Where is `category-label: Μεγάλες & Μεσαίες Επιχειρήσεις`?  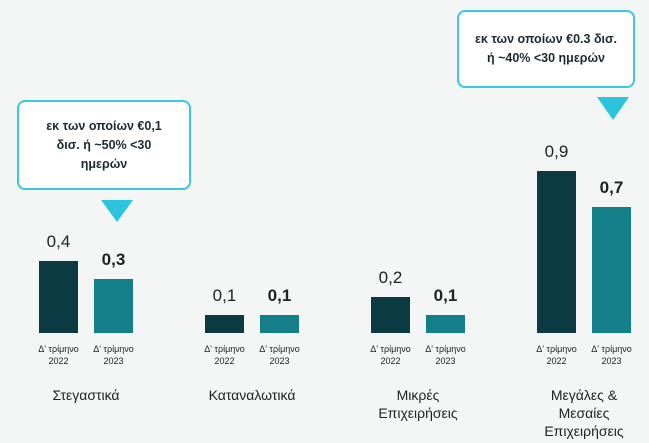
category-label: Μεγάλες & Μεσαίες Επιχειρήσεις is located at coordinates (584, 413).